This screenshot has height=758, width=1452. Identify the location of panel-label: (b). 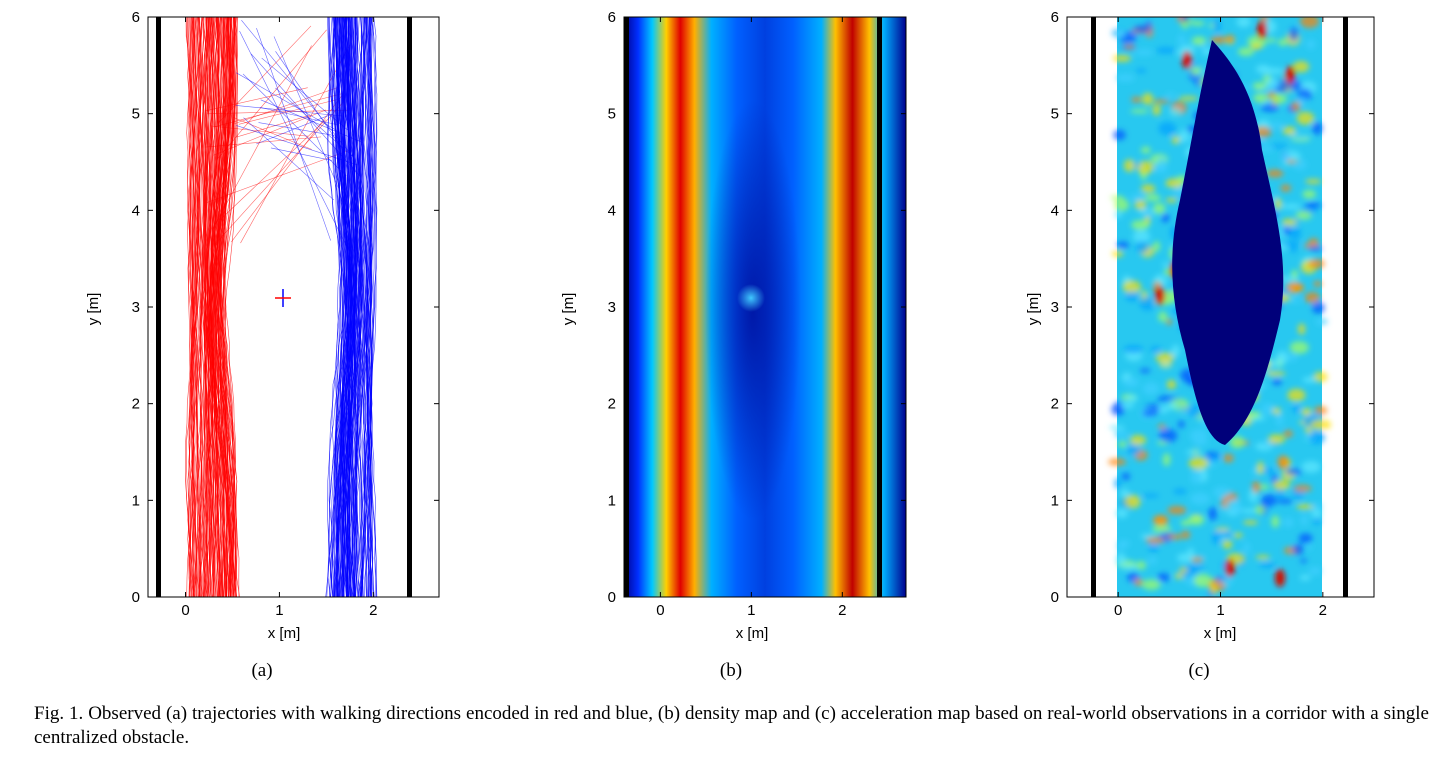
(731, 670).